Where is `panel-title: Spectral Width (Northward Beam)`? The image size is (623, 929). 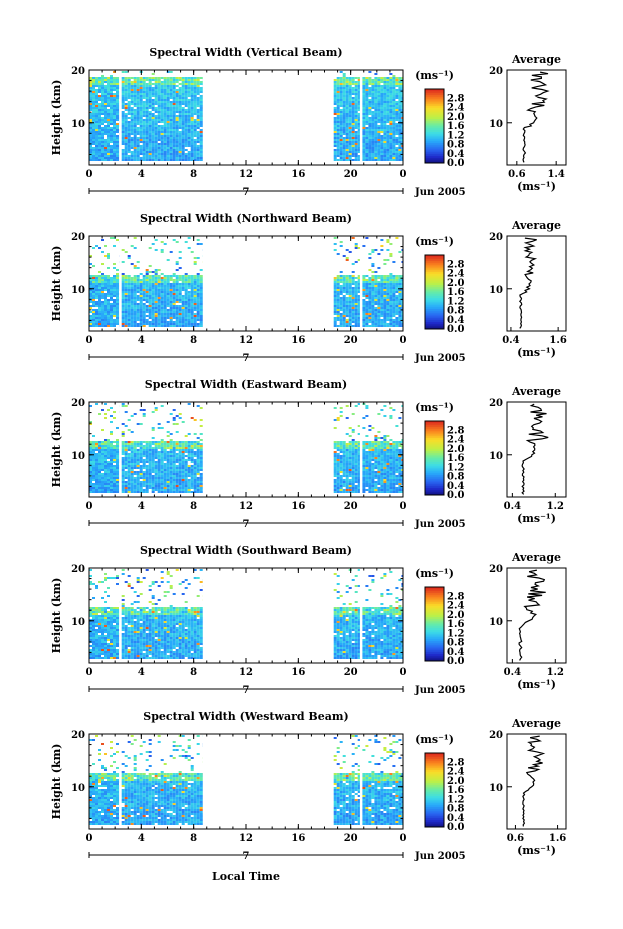 panel-title: Spectral Width (Northward Beam) is located at coordinates (246, 218).